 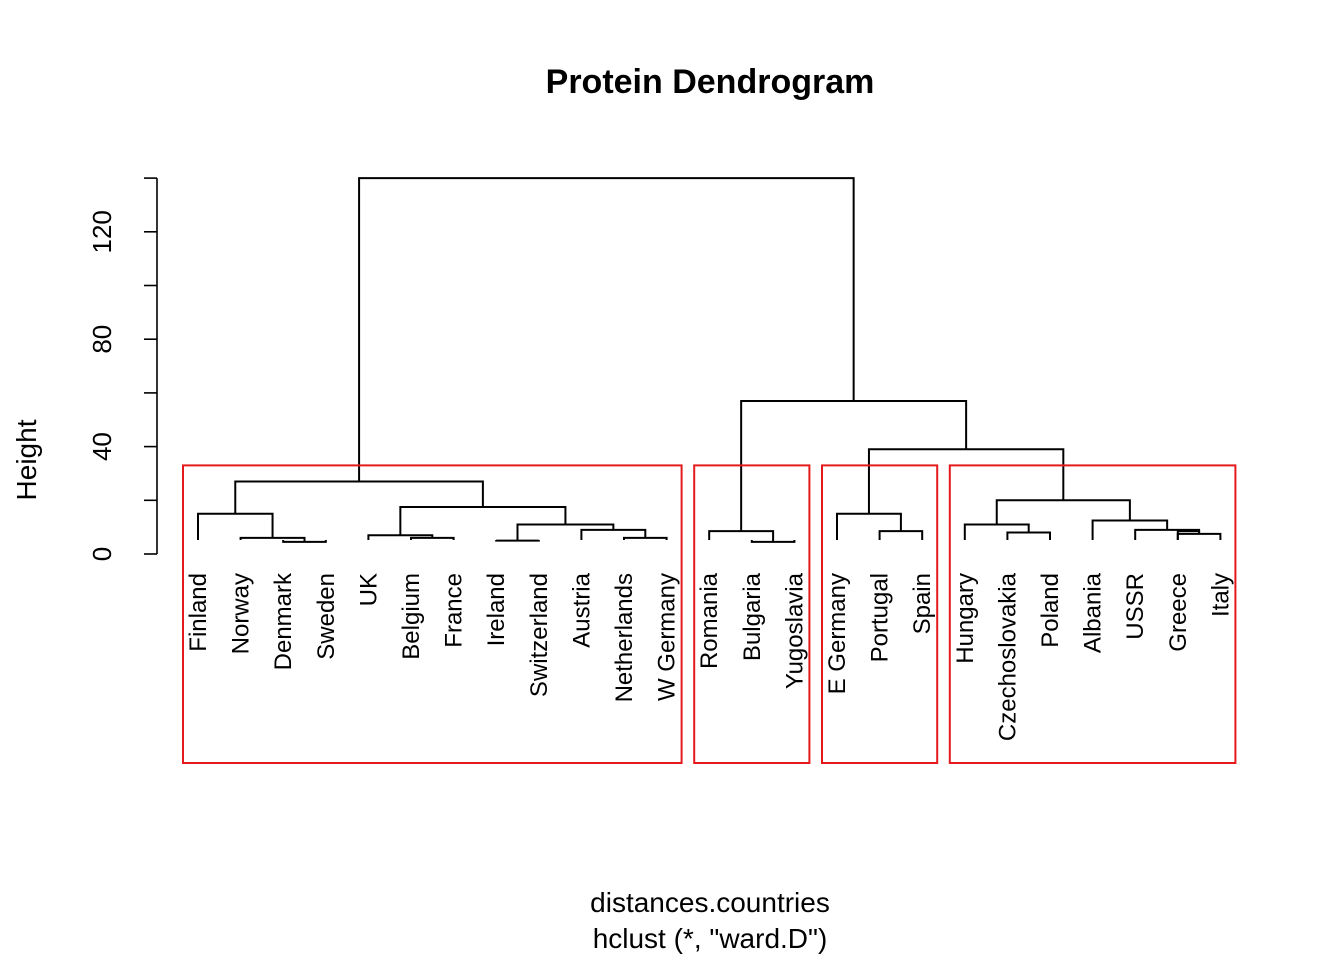 What do you see at coordinates (1135, 606) in the screenshot?
I see `leaf-label: USSR` at bounding box center [1135, 606].